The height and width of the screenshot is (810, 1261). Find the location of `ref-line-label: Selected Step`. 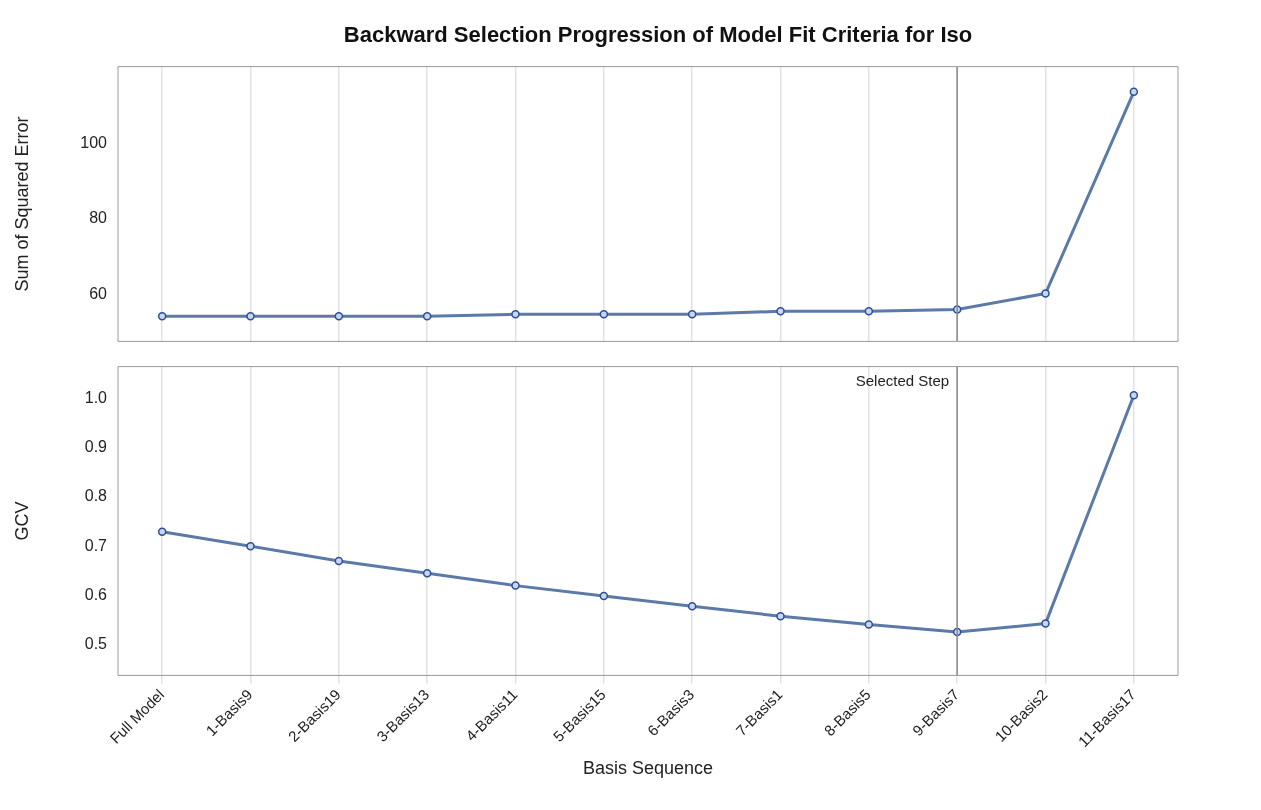

ref-line-label: Selected Step is located at coordinates (902, 381).